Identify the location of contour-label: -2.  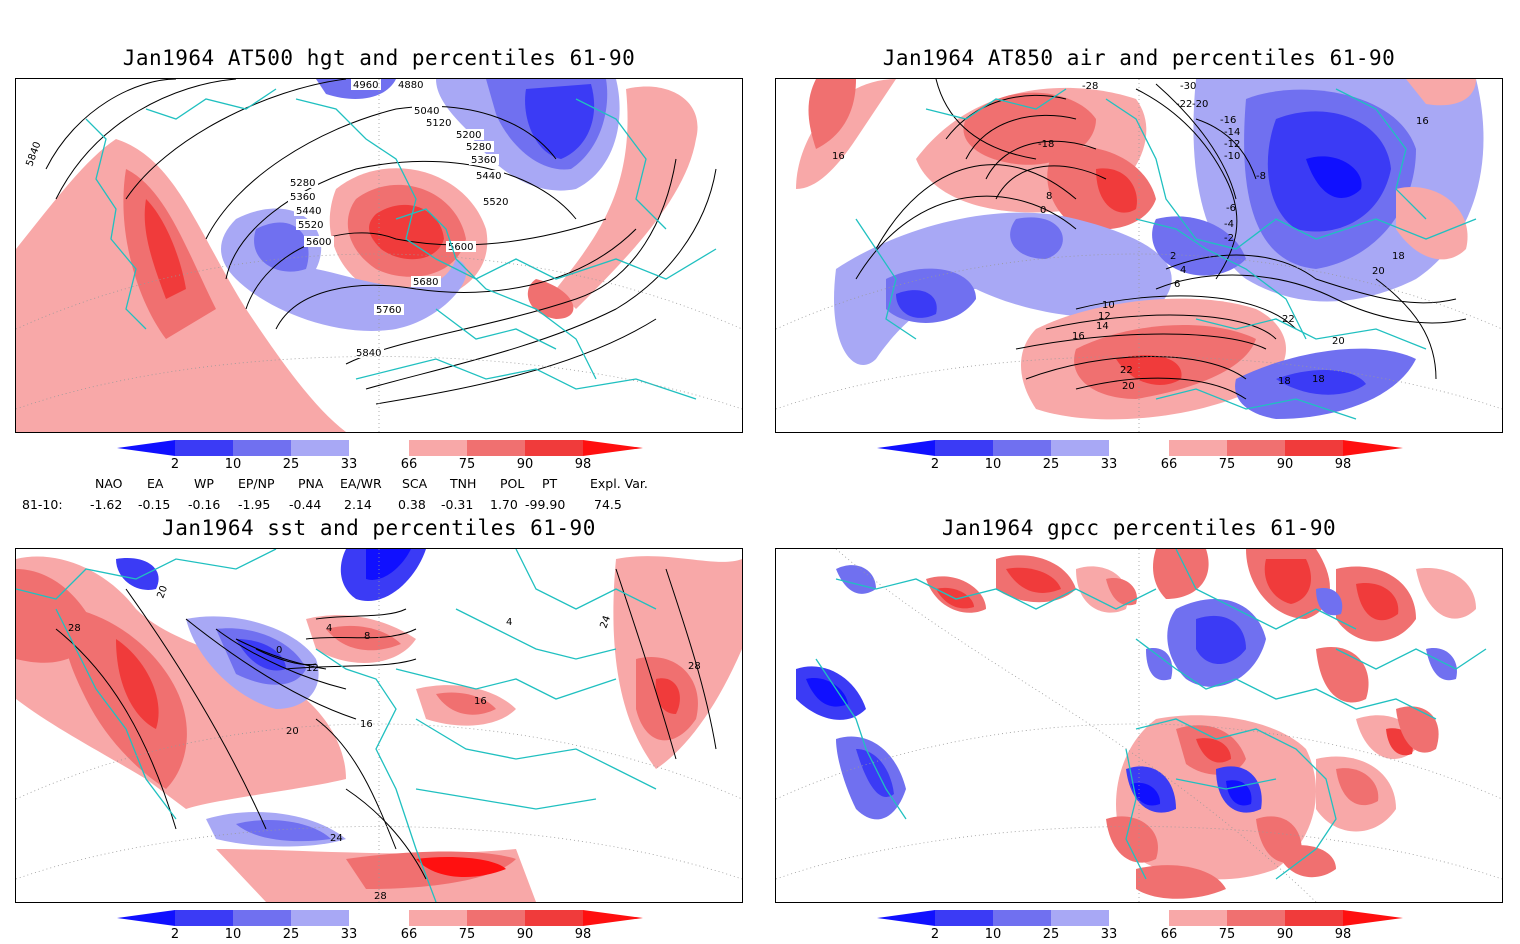
(1229, 238).